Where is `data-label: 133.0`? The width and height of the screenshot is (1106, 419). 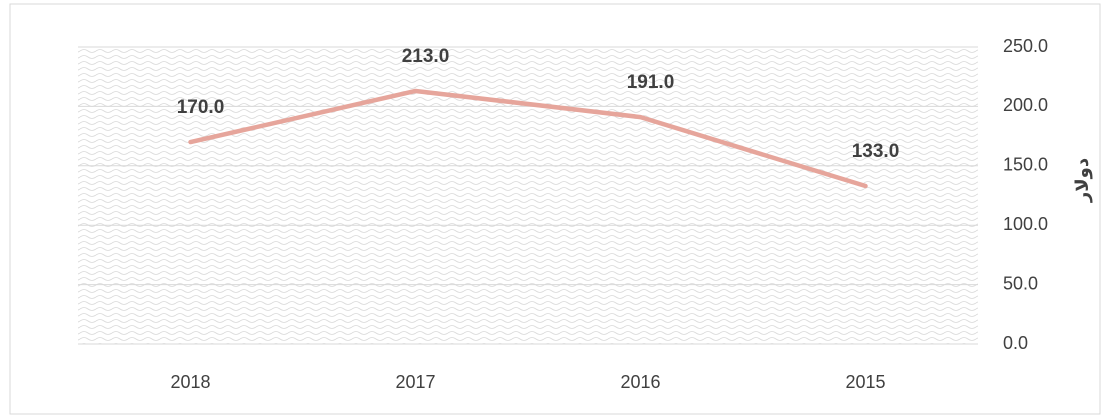 data-label: 133.0 is located at coordinates (876, 151).